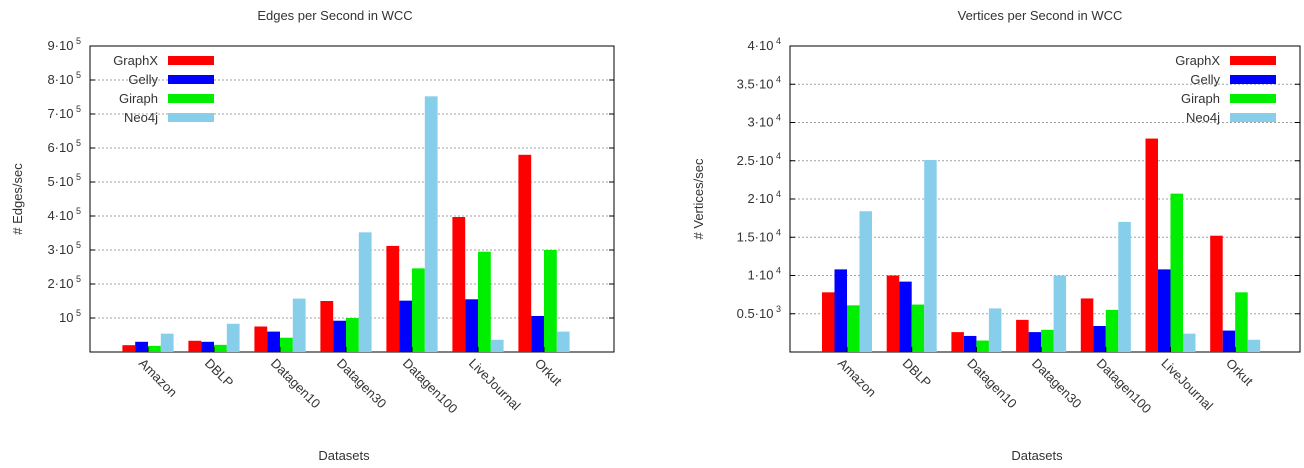 This screenshot has height=468, width=1304. I want to click on y-tick-label: 9·10 5, so click(64, 44).